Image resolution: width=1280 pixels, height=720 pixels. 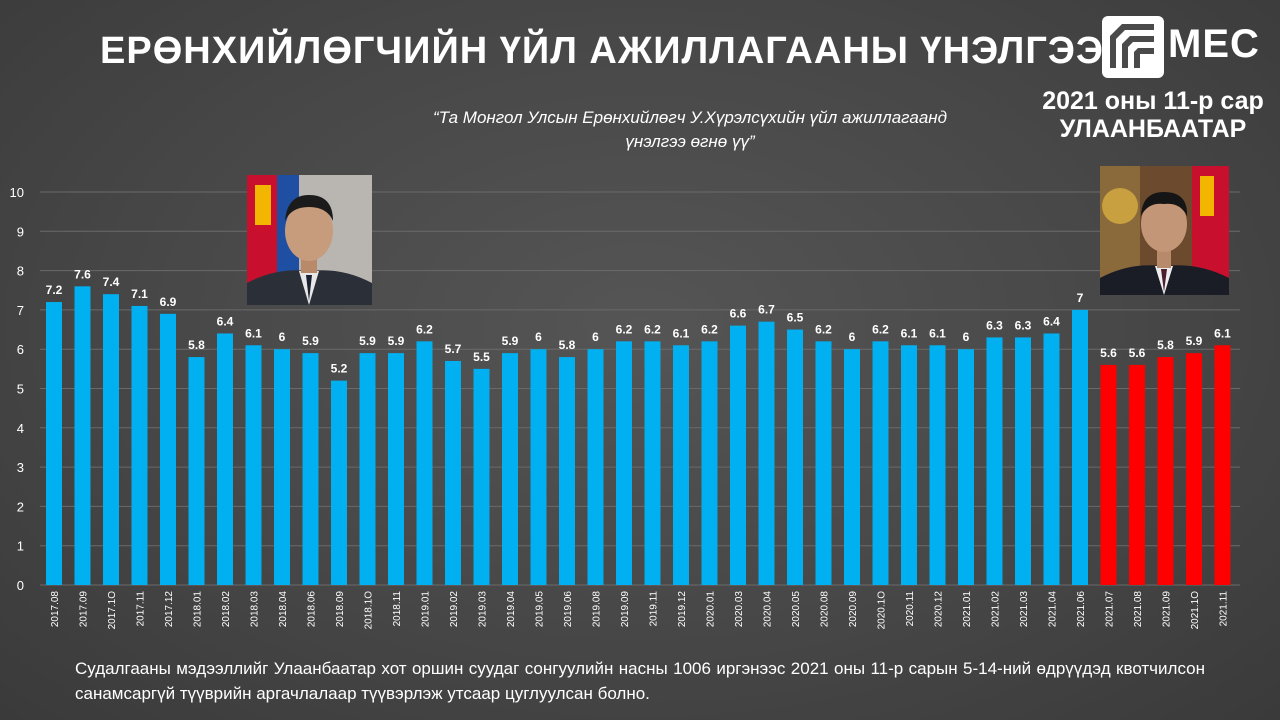 What do you see at coordinates (1195, 610) in the screenshot?
I see `x-tick-label: 2021.1O` at bounding box center [1195, 610].